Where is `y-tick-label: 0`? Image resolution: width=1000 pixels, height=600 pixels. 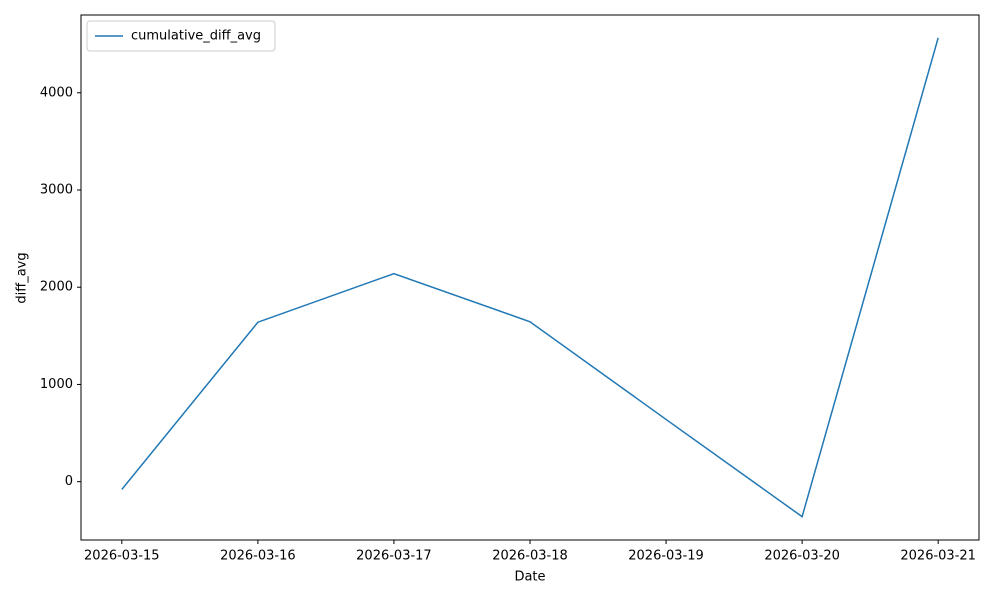
y-tick-label: 0 is located at coordinates (69, 481).